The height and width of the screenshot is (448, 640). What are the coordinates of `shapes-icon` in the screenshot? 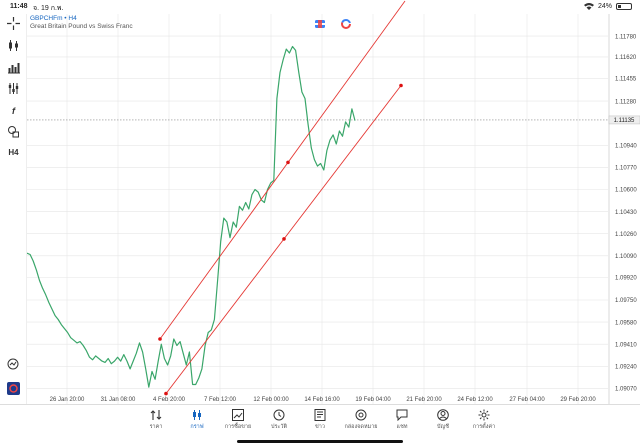 It's located at (13, 131).